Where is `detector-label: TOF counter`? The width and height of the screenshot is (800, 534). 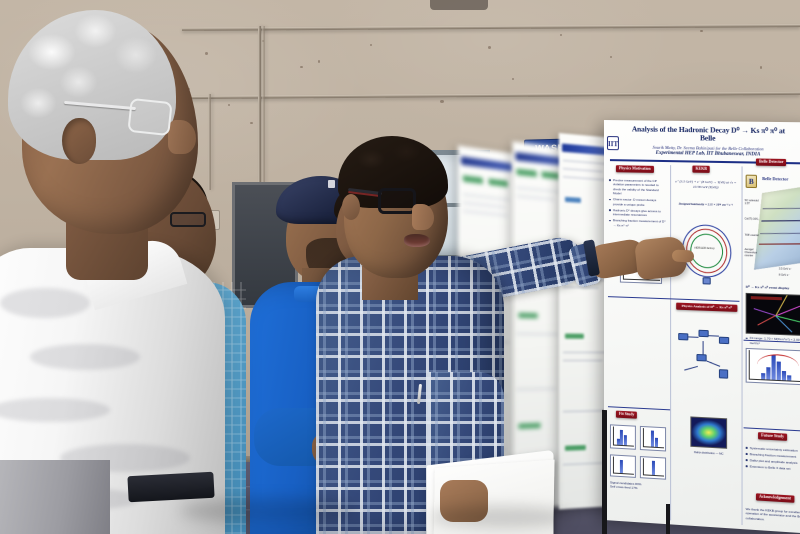
detector-label: TOF counter is located at coordinates (752, 235).